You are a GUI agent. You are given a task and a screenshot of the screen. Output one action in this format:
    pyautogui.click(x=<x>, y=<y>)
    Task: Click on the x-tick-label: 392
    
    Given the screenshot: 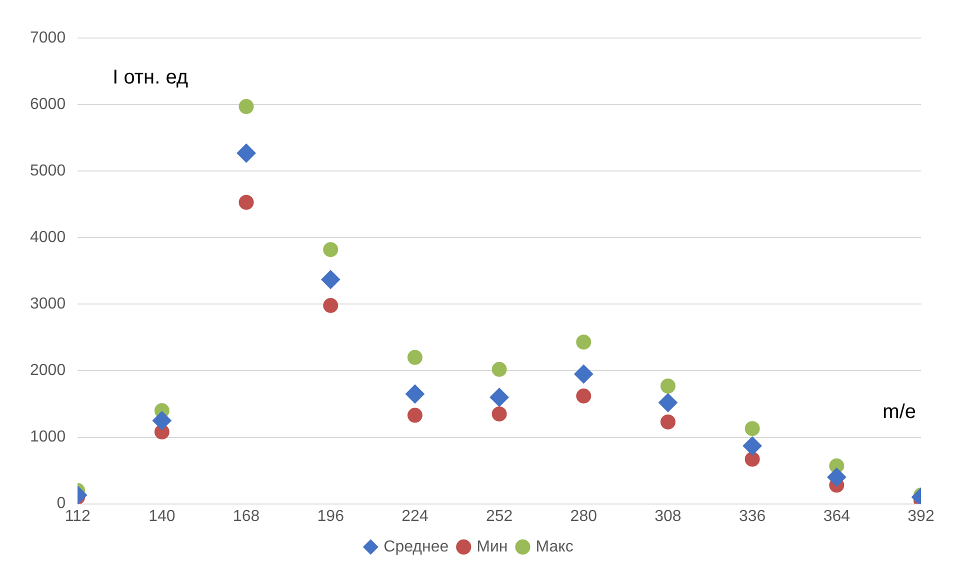 What is the action you would take?
    pyautogui.click(x=921, y=516)
    